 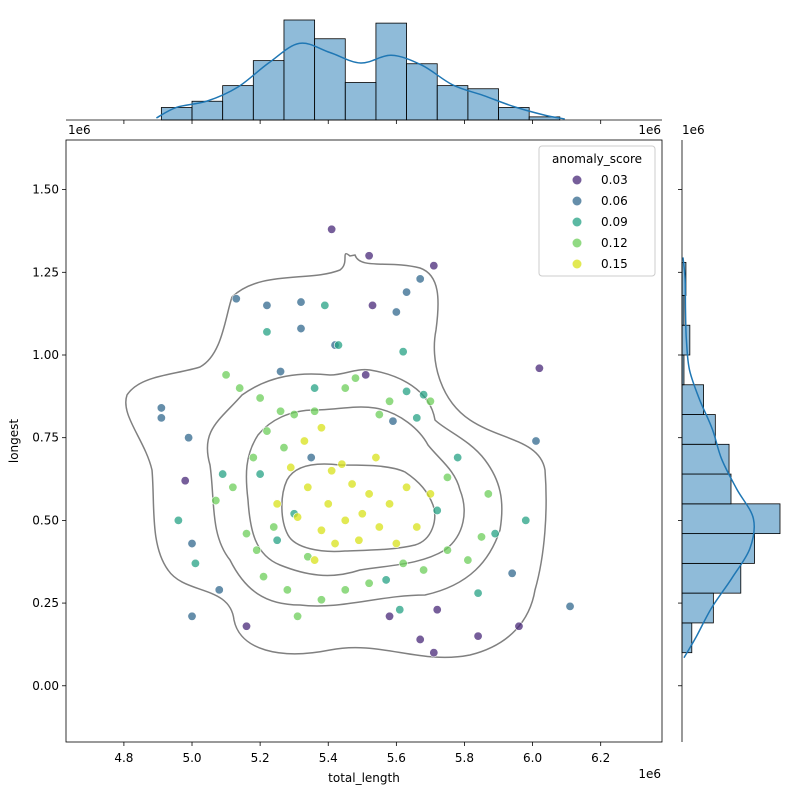 I want to click on legend-label: 0.03, so click(x=614, y=180).